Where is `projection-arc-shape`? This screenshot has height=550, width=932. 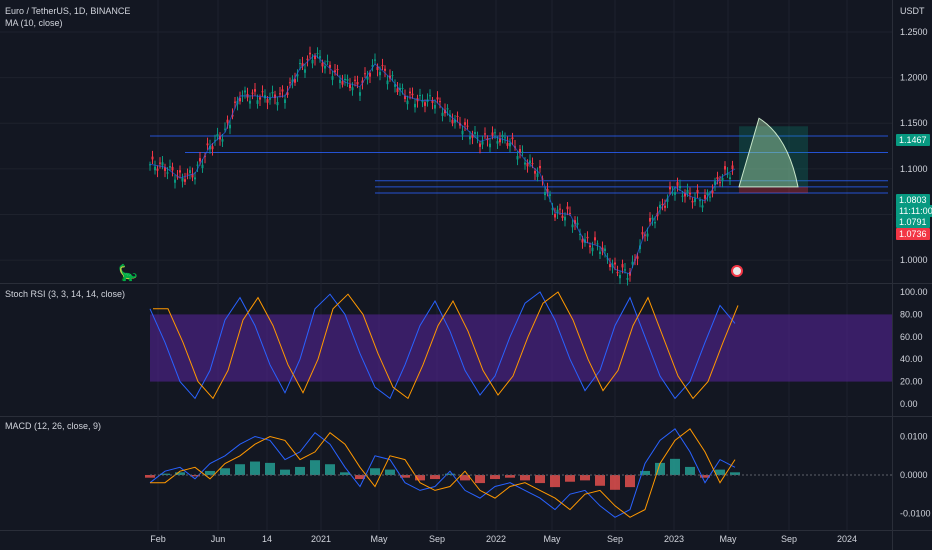 projection-arc-shape is located at coordinates (768, 152).